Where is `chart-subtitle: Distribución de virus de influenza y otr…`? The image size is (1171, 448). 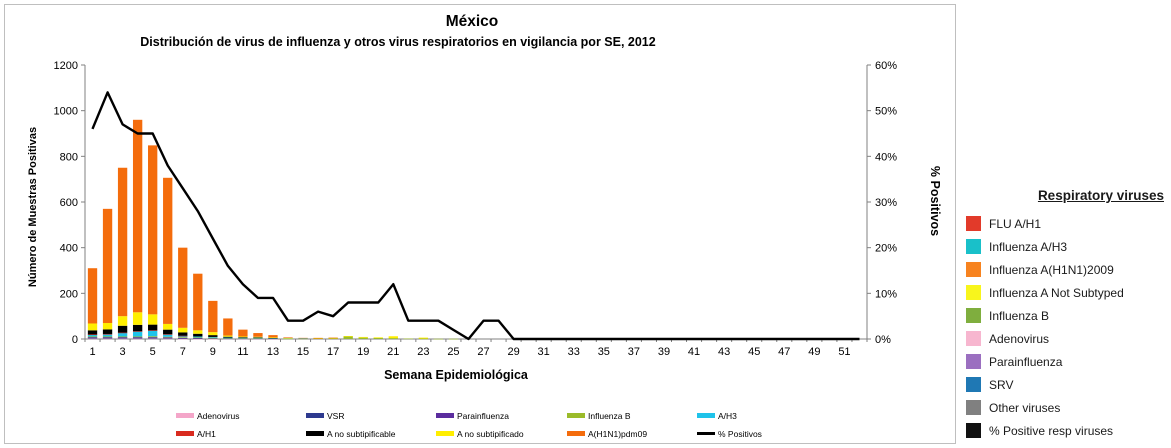
chart-subtitle: Distribución de virus de influenza y otr… is located at coordinates (397, 42).